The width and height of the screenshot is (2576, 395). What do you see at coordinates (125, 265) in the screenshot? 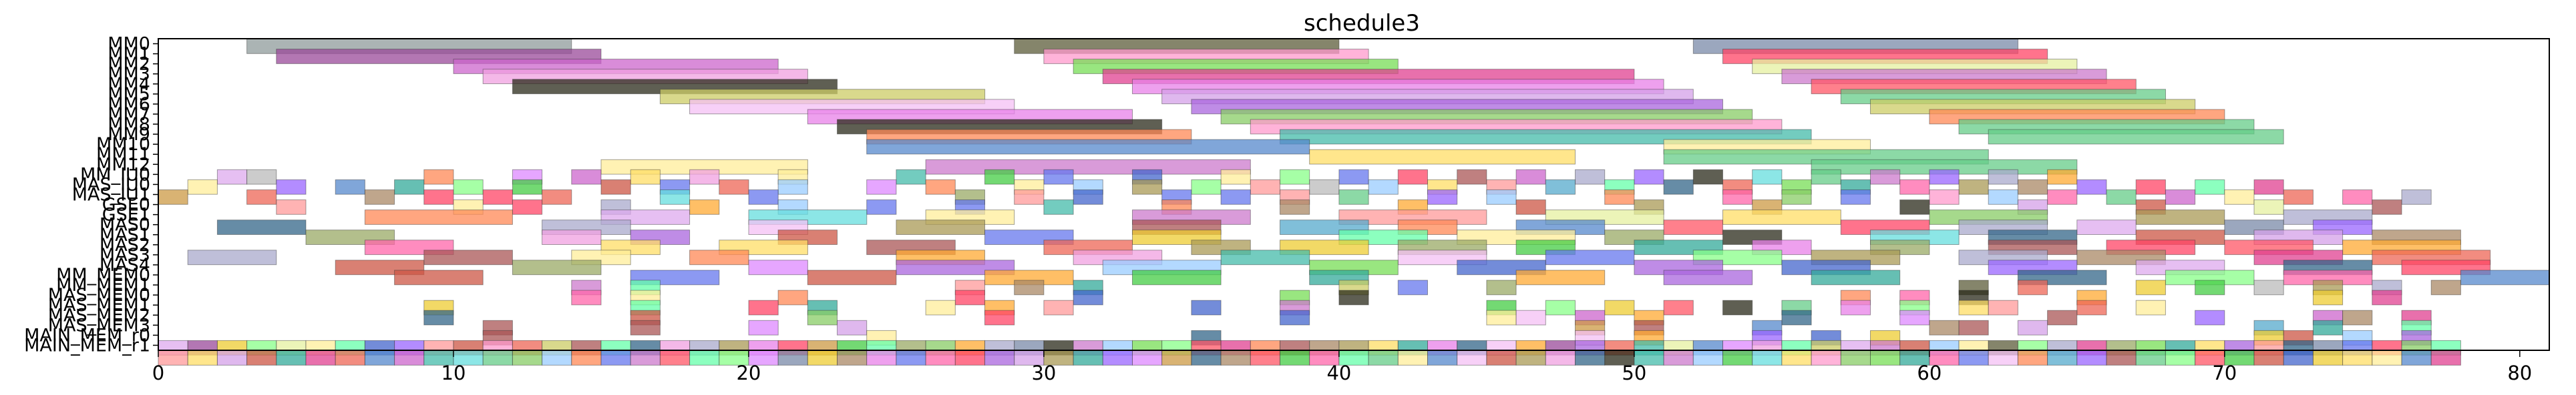
I see `y-tick-label: MAS4` at bounding box center [125, 265].